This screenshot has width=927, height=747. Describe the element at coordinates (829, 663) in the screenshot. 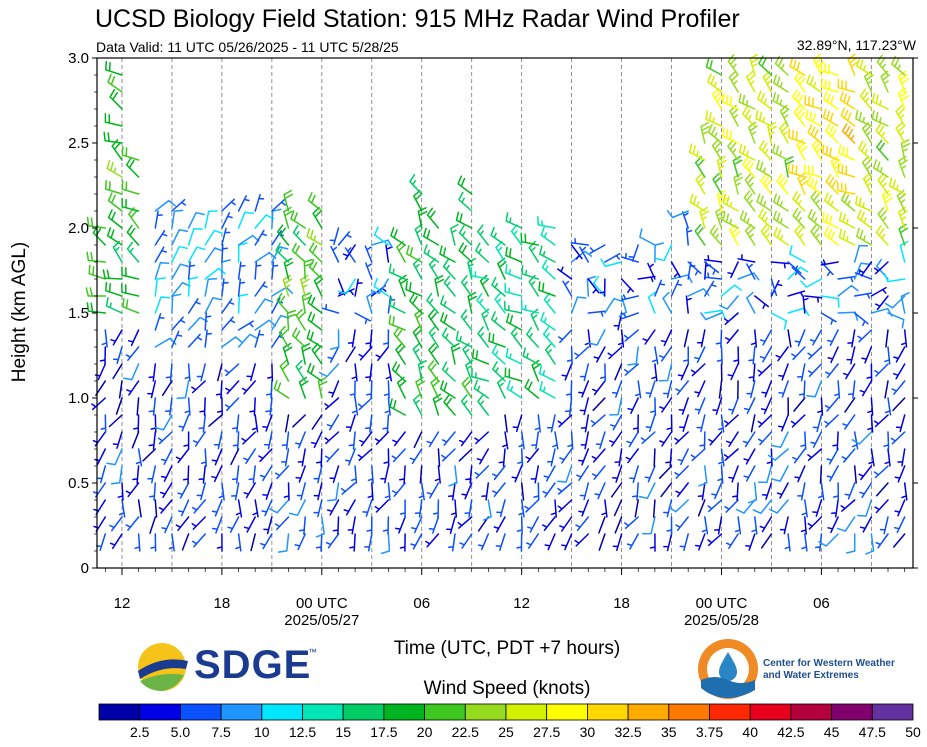

I see `cw3e-name-line1: Center for Western Weather` at that location.